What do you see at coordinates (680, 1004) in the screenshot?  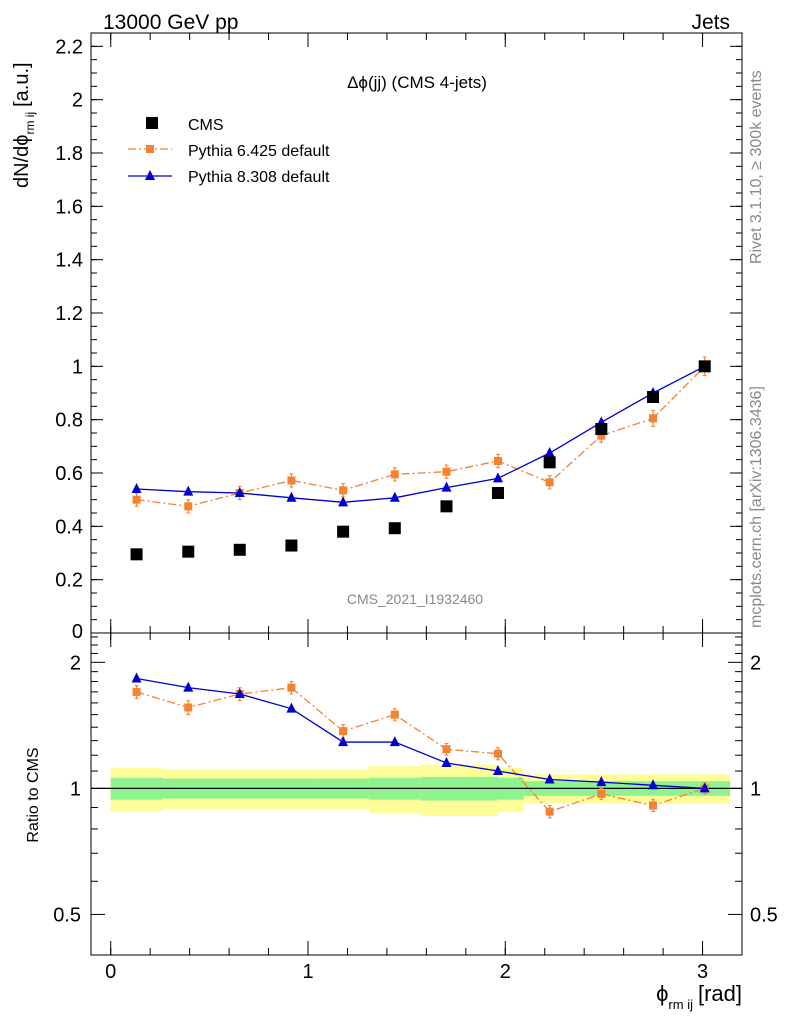 I see `x-label-sub: rm ij` at bounding box center [680, 1004].